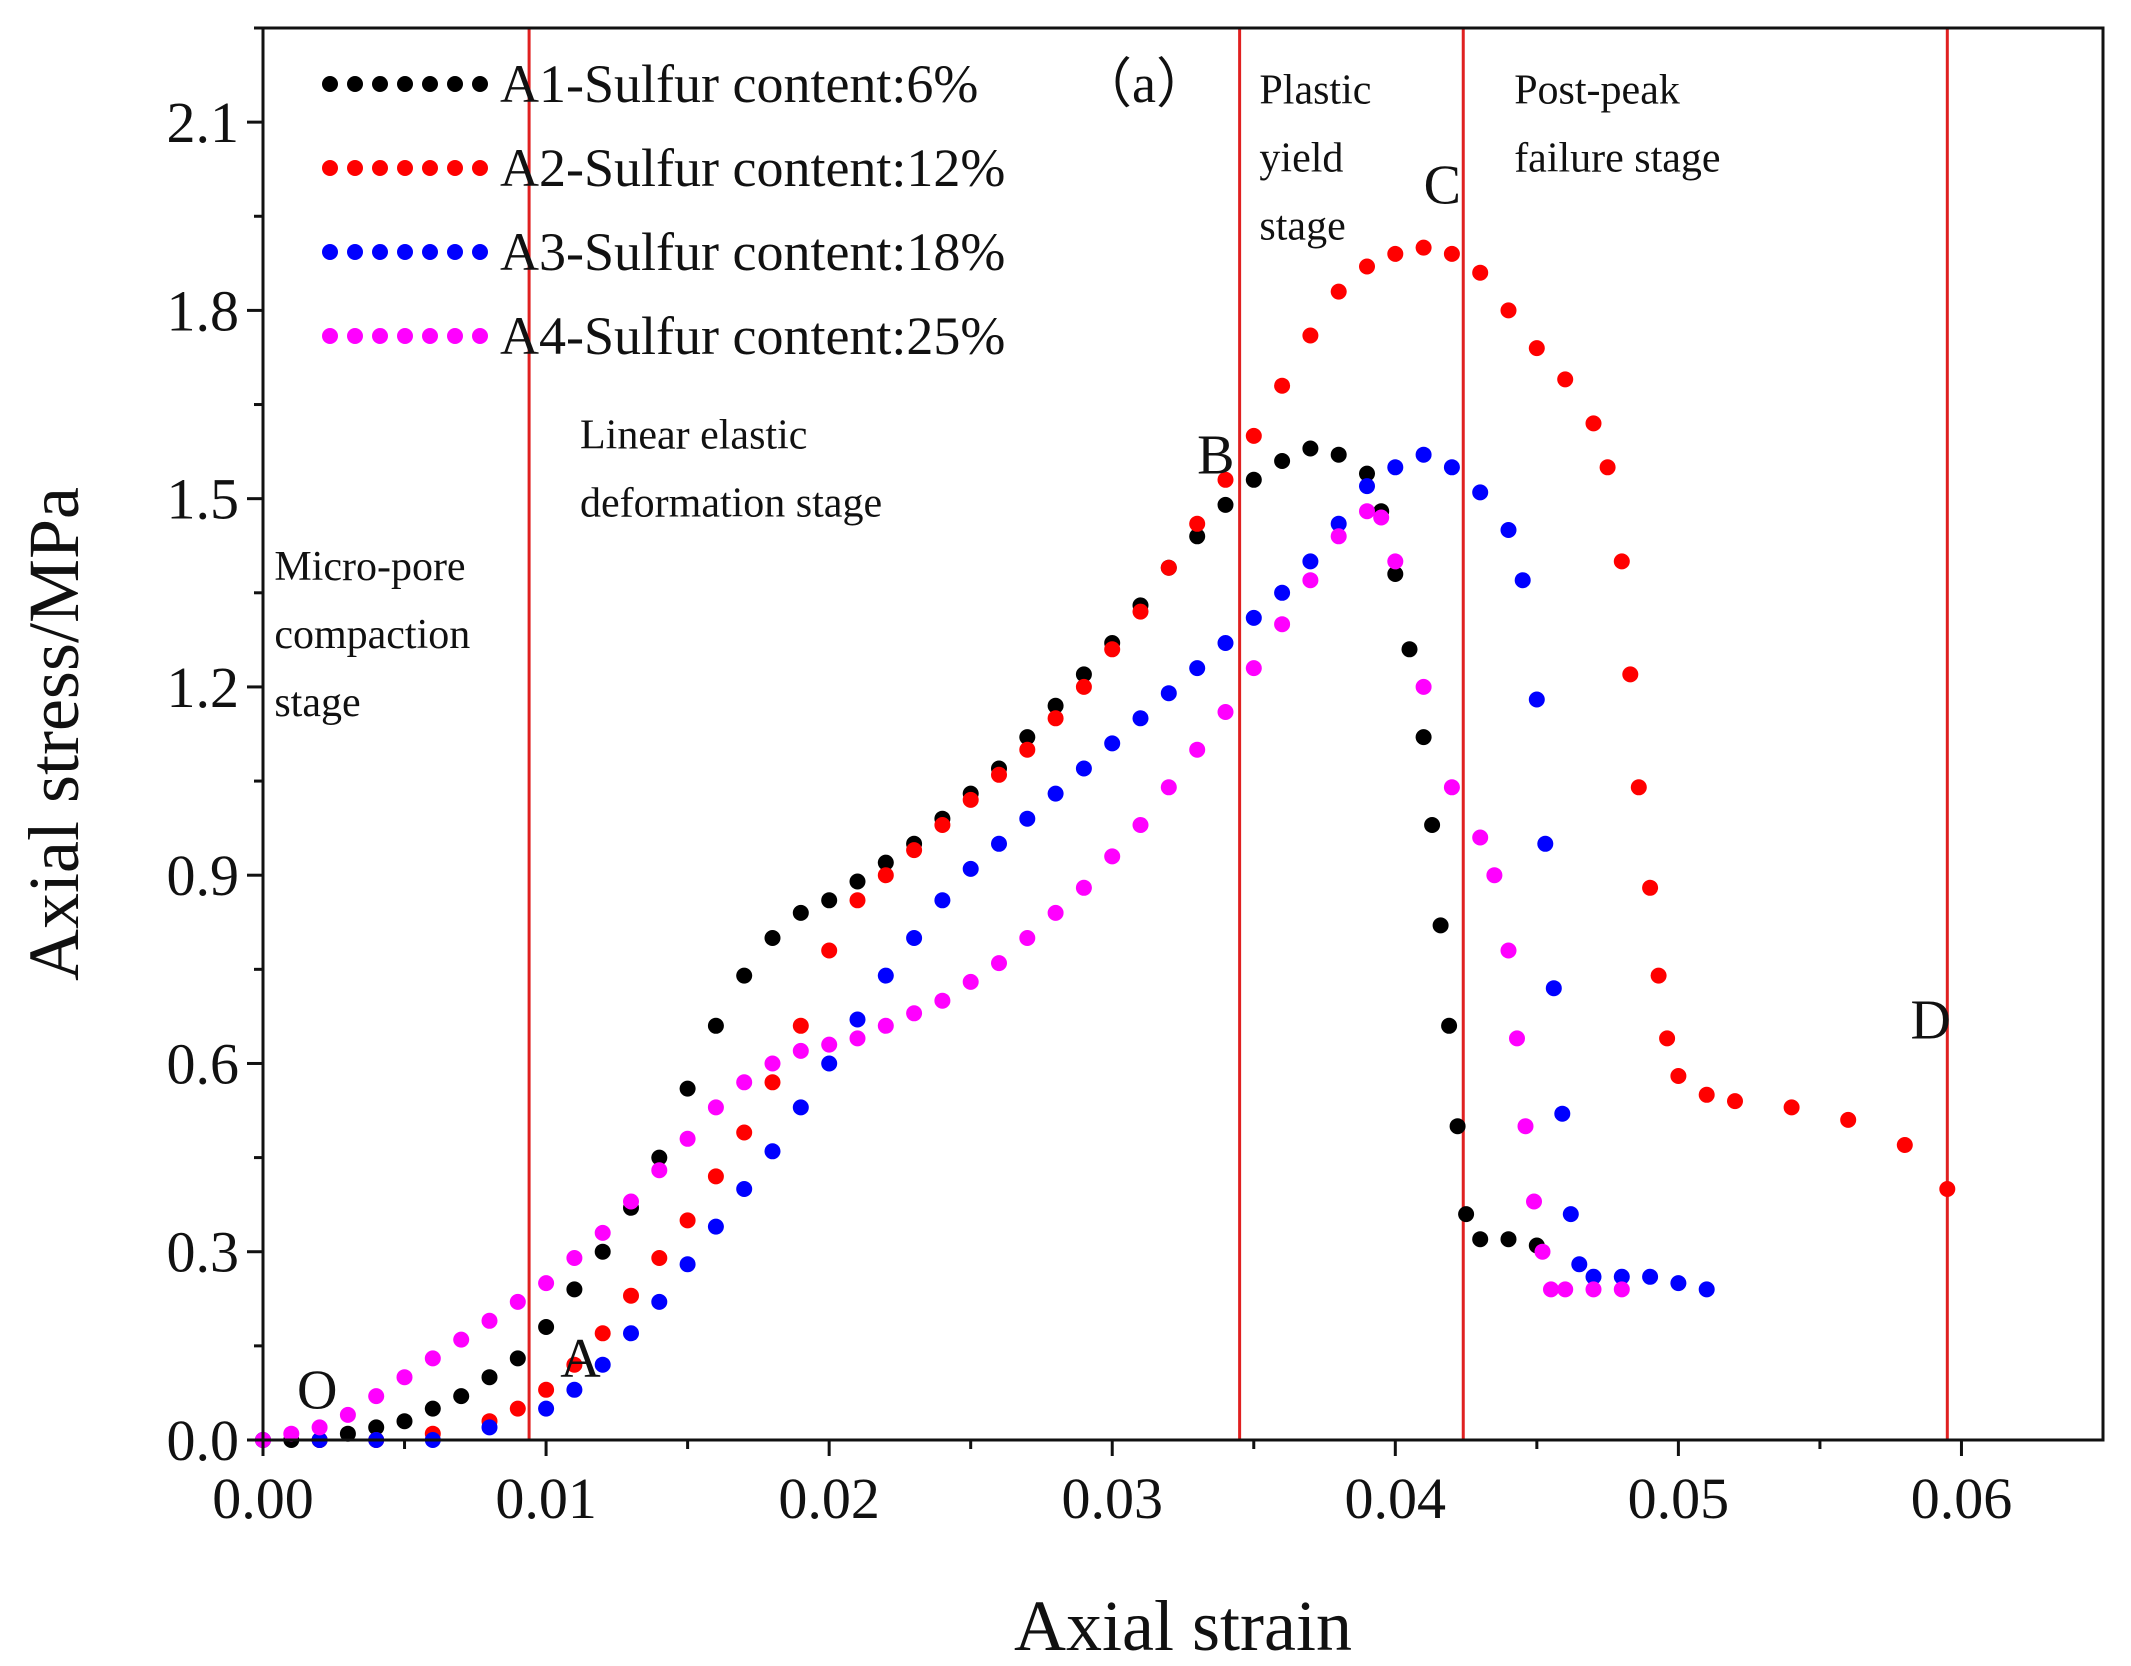 Image resolution: width=2131 pixels, height=1666 pixels. I want to click on legend-entry-2: A2-Sulfur content:12%, so click(663, 168).